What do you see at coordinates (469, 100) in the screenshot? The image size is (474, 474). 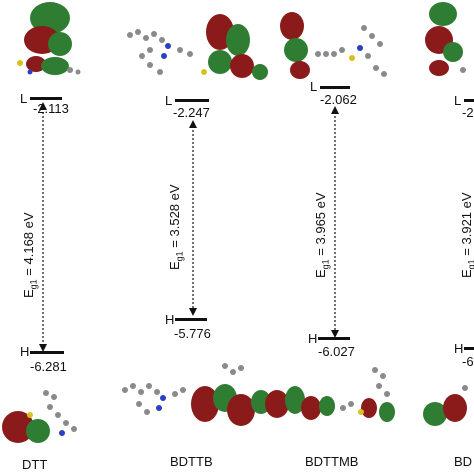 I see `bd-lumo-level` at bounding box center [469, 100].